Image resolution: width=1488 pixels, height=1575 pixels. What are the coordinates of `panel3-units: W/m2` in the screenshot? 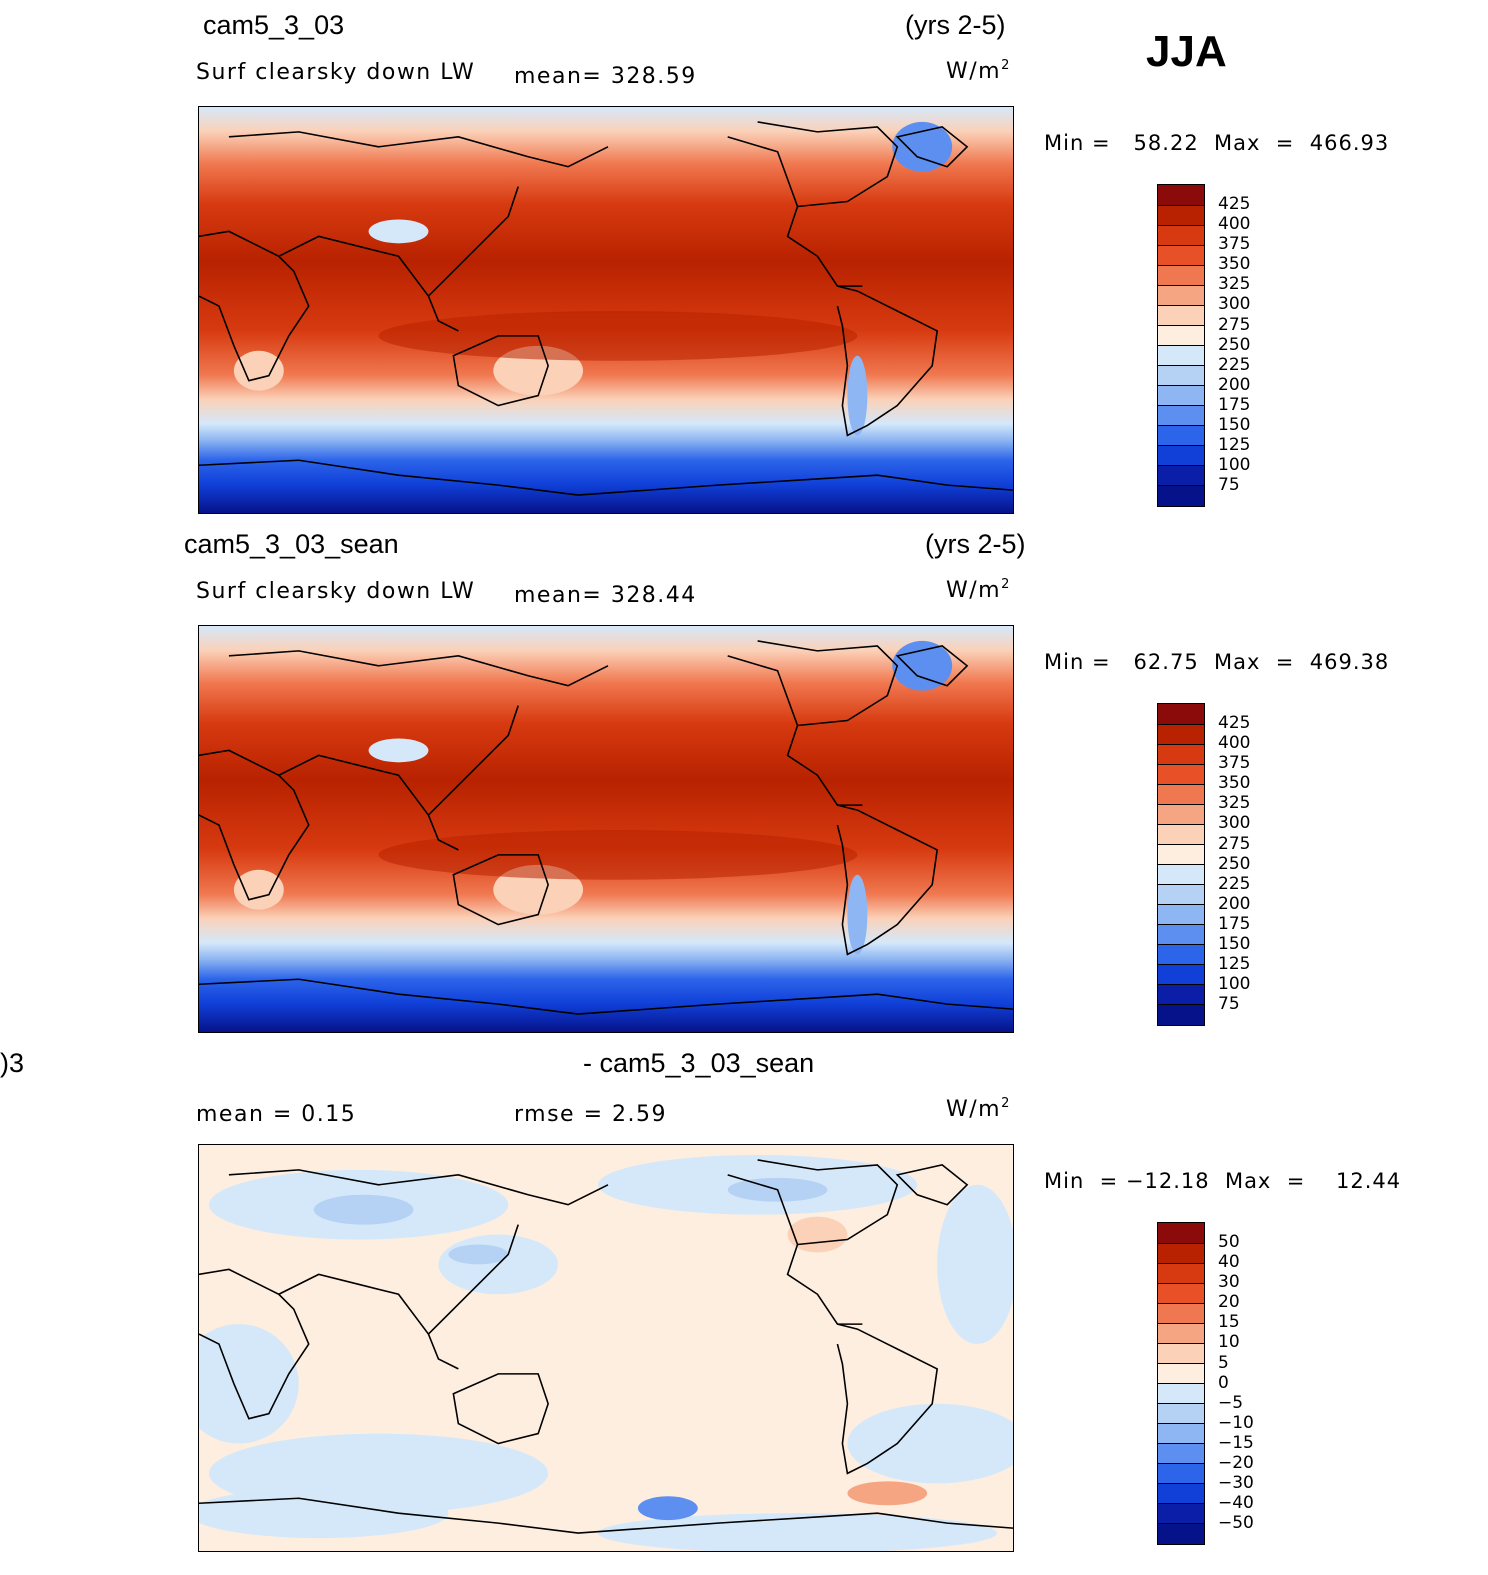 It's located at (978, 1109).